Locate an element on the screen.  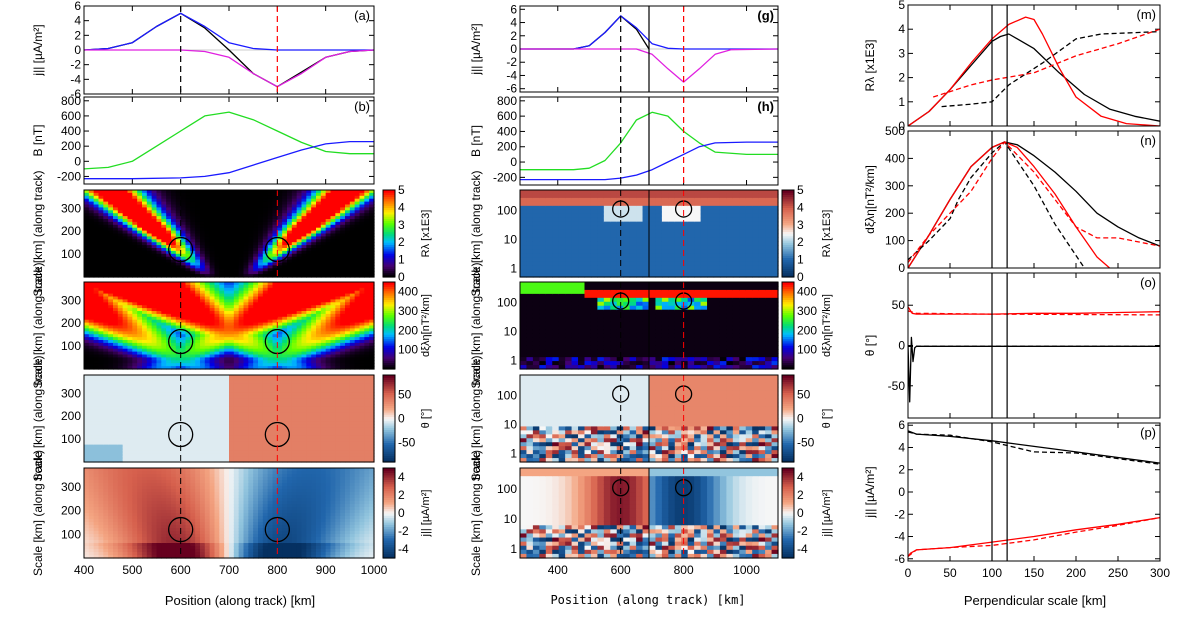
colorbar-tick-label: 2 is located at coordinates (401, 242).